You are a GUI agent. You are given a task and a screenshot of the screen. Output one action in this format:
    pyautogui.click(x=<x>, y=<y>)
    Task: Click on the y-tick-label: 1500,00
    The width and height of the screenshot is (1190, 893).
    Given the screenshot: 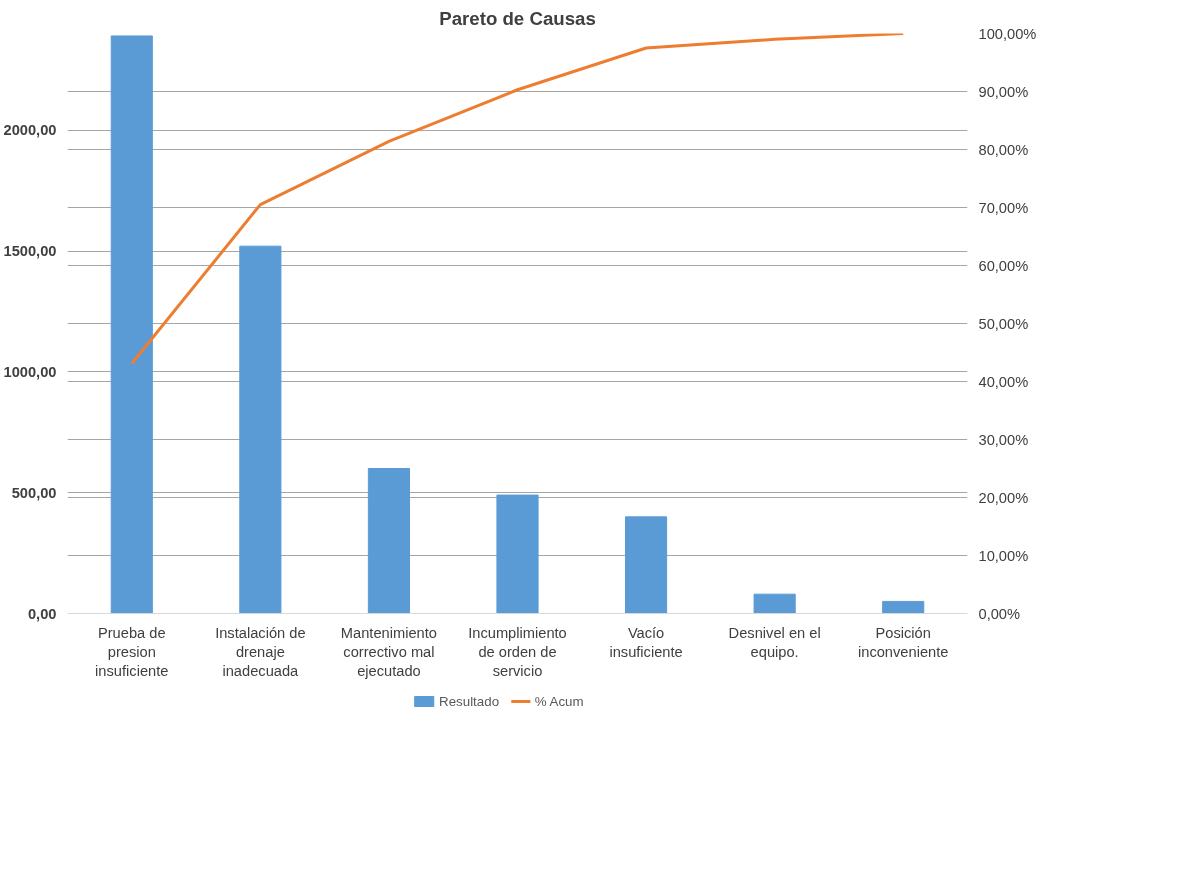 What is the action you would take?
    pyautogui.click(x=30, y=251)
    